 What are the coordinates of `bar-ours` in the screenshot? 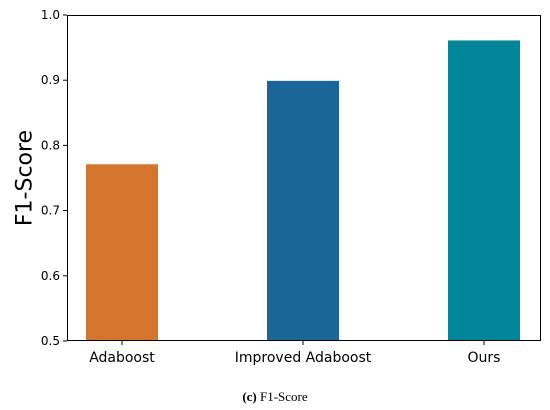 It's located at (484, 190).